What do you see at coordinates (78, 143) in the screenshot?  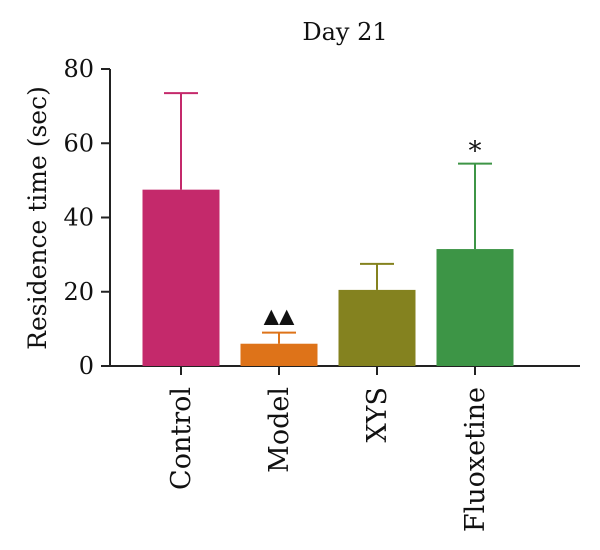 I see `y-tick-label: 60` at bounding box center [78, 143].